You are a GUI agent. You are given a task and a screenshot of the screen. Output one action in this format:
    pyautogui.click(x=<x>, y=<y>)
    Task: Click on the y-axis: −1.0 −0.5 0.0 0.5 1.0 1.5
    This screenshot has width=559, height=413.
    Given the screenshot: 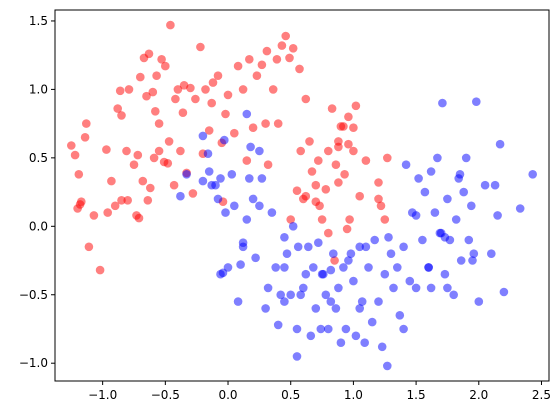 What is the action you would take?
    pyautogui.click(x=37, y=192)
    